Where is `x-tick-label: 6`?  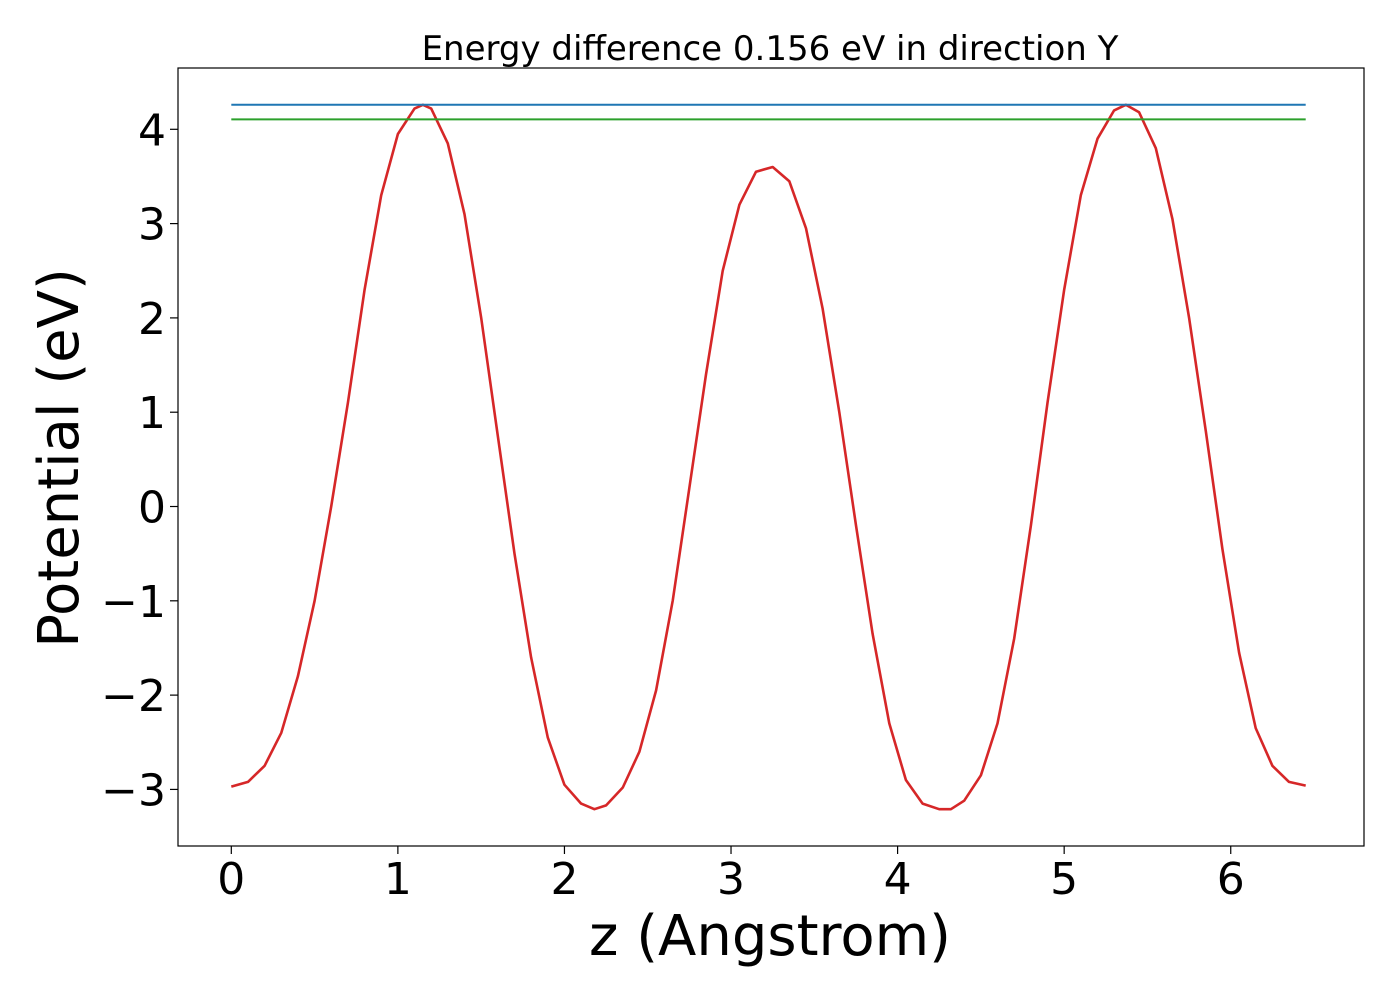 x-tick-label: 6 is located at coordinates (1231, 879).